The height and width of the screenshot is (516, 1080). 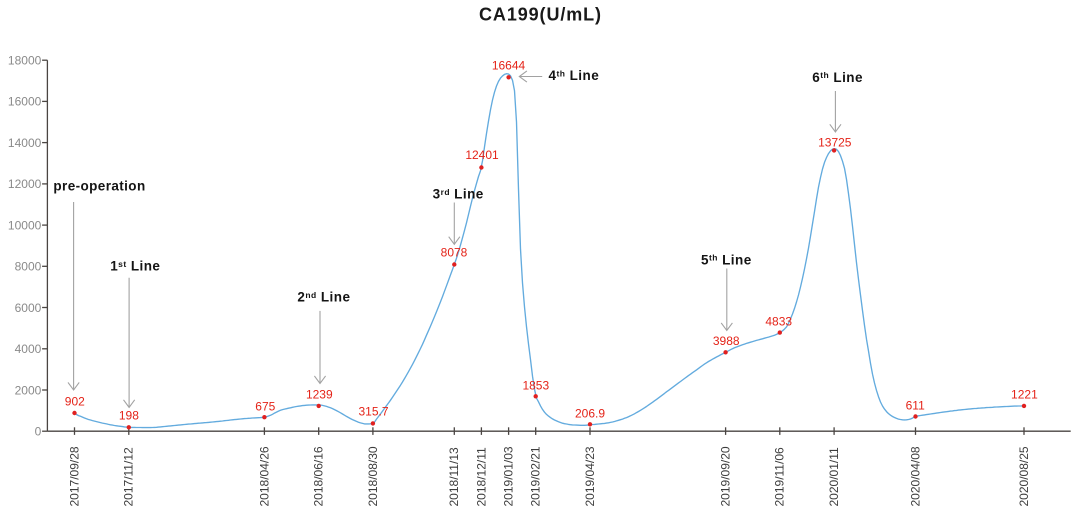 I want to click on svg-text: 1239, so click(x=319, y=394).